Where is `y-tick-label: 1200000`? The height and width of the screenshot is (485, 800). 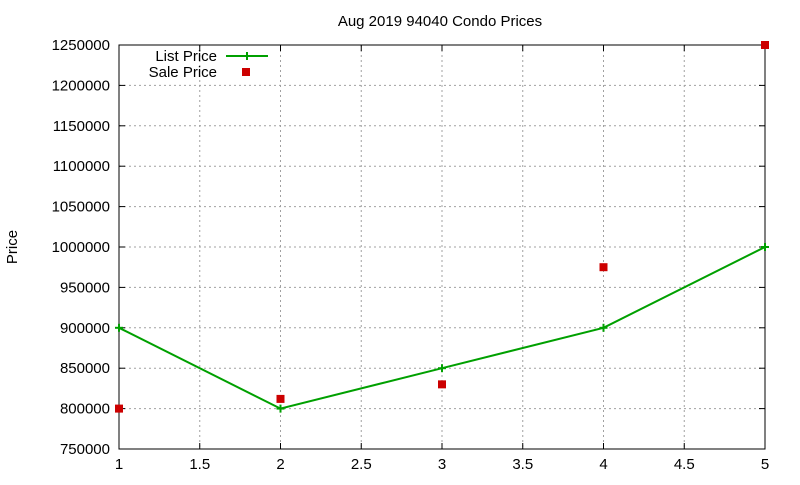
y-tick-label: 1200000 is located at coordinates (81, 85).